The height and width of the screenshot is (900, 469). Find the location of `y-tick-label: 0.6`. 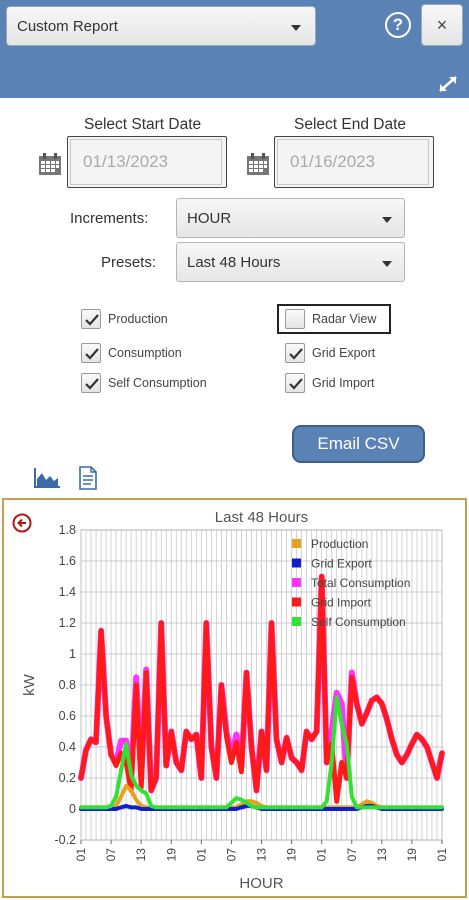

y-tick-label: 0.6 is located at coordinates (67, 716).